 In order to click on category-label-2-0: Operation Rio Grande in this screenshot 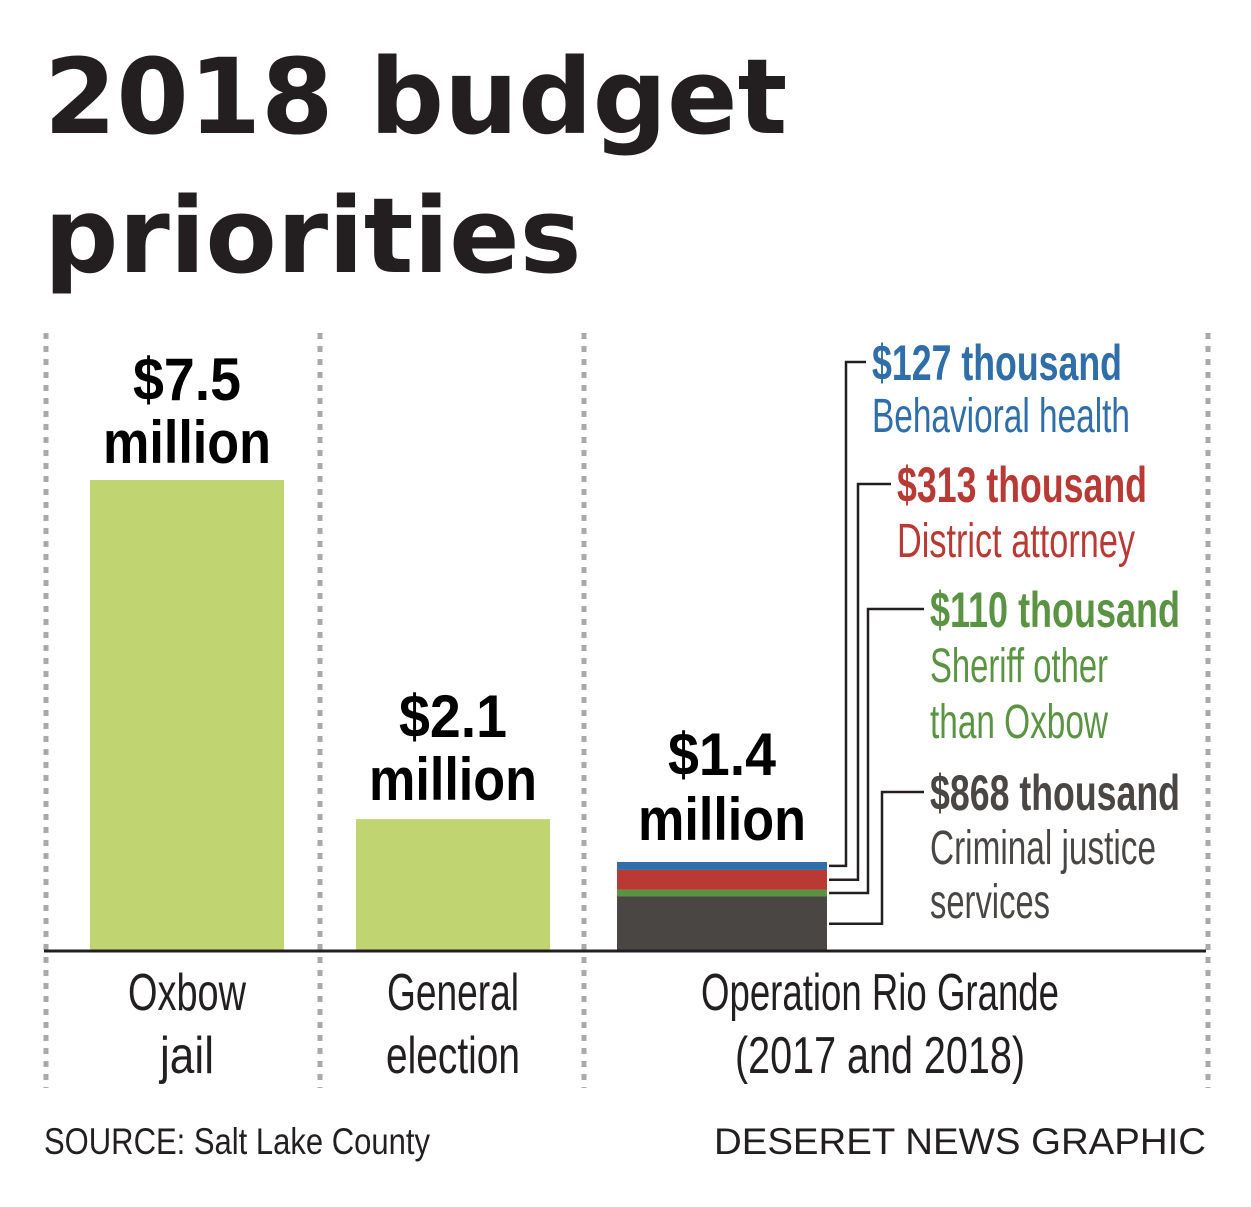, I will do `click(880, 993)`.